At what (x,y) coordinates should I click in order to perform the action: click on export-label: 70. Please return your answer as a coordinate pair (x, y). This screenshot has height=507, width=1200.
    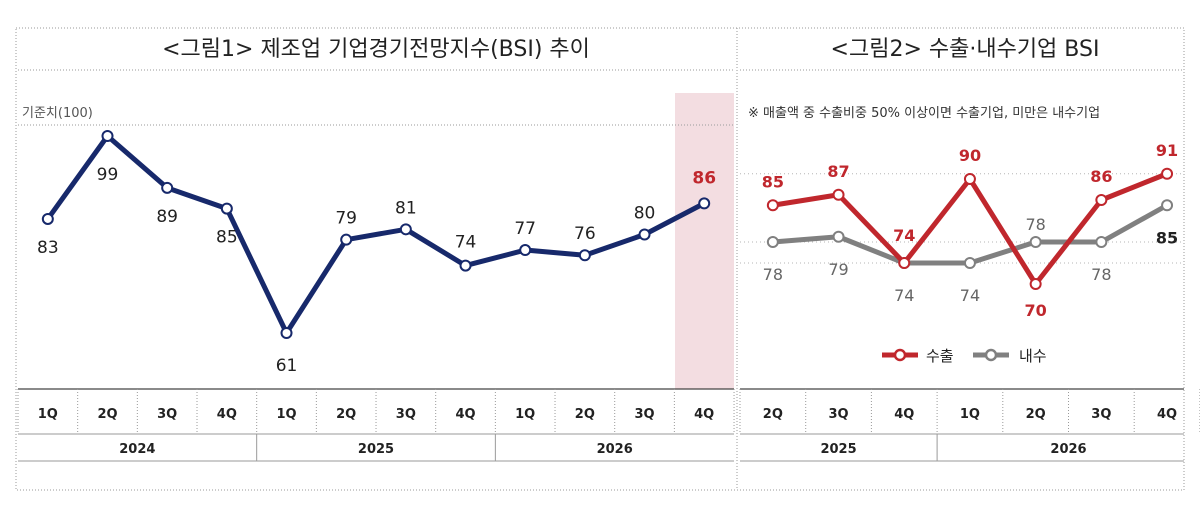
    Looking at the image, I should click on (1036, 310).